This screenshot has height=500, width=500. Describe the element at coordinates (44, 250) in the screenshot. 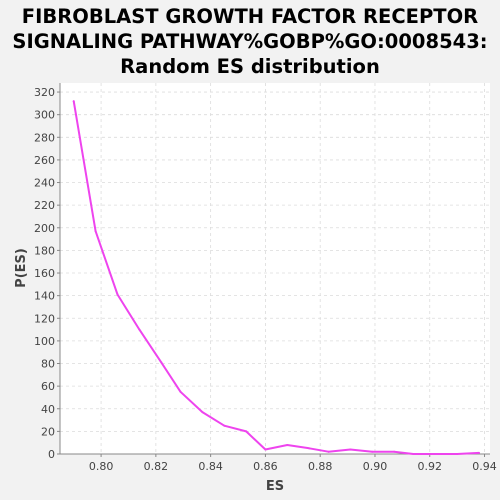

I see `y-tick-label: 180` at that location.